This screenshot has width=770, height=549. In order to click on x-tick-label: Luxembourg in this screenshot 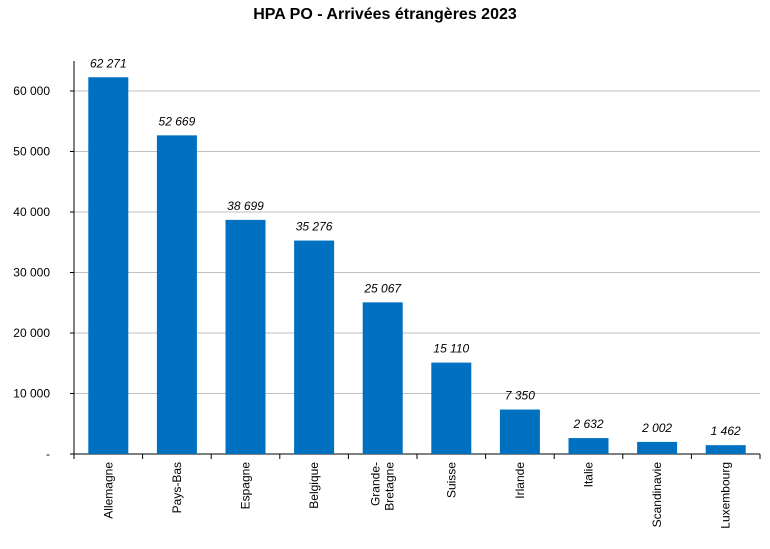, I will do `click(726, 495)`.